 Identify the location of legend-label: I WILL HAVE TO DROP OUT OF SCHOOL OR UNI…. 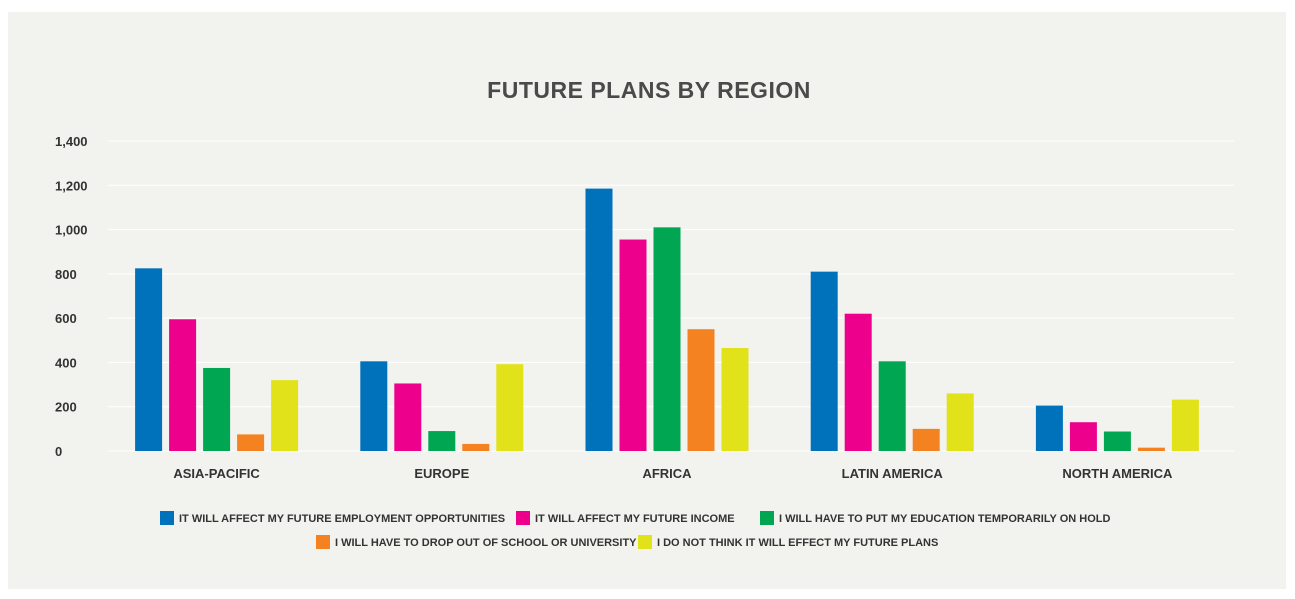
(486, 543).